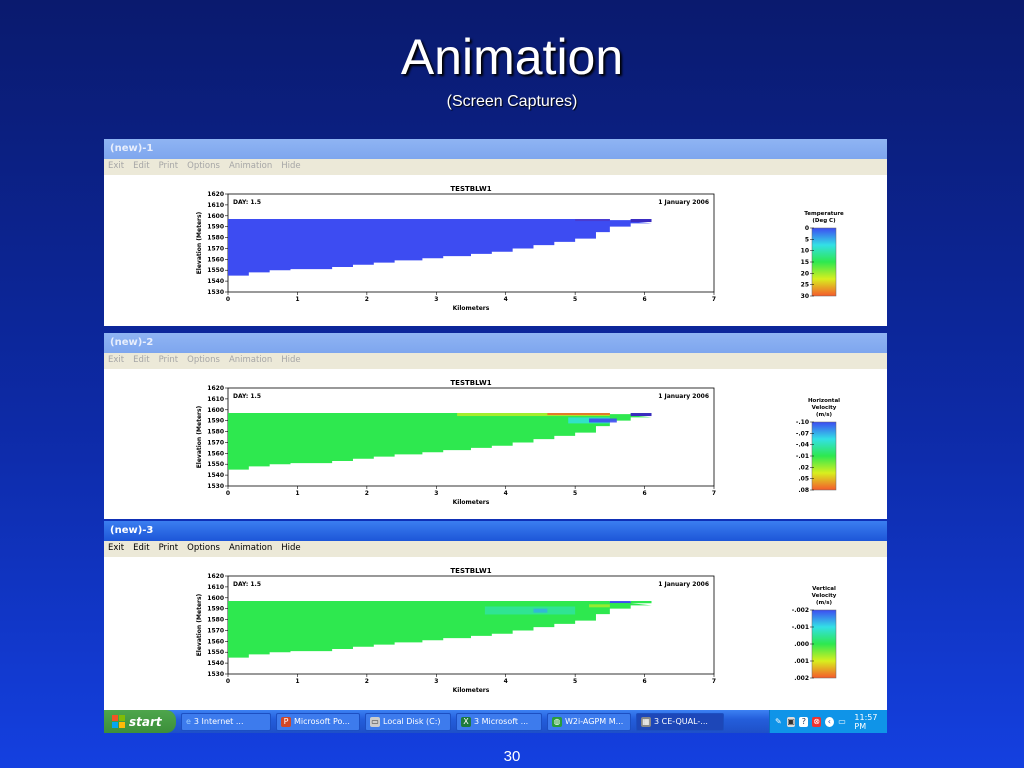 This screenshot has height=768, width=1024. What do you see at coordinates (791, 721) in the screenshot?
I see `network-icon: ▣` at bounding box center [791, 721].